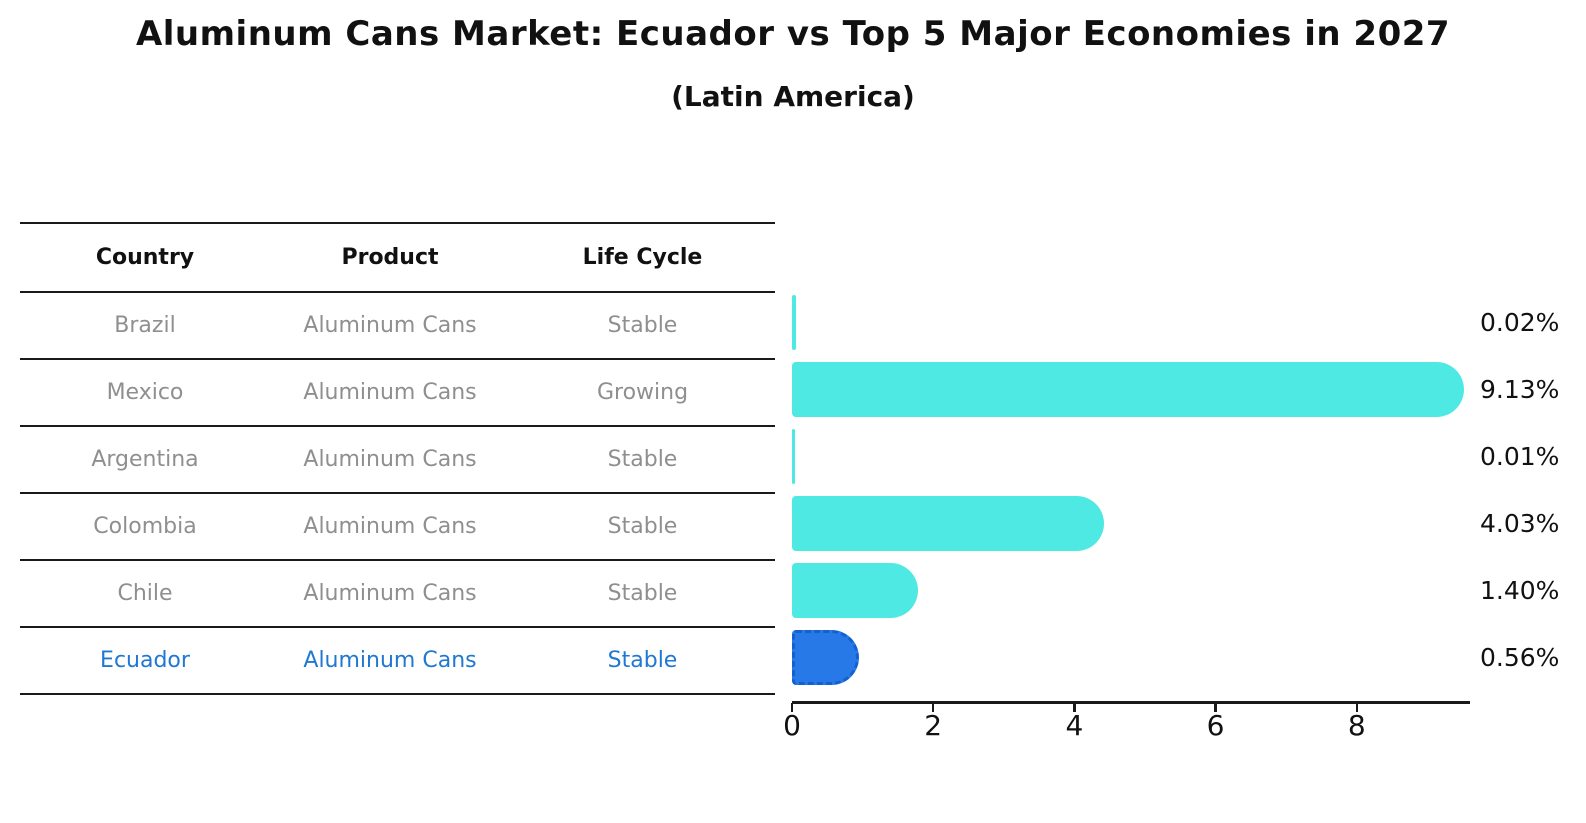  I want to click on table-row-colombia: Colombia Aluminum Cans Stable, so click(397, 525).